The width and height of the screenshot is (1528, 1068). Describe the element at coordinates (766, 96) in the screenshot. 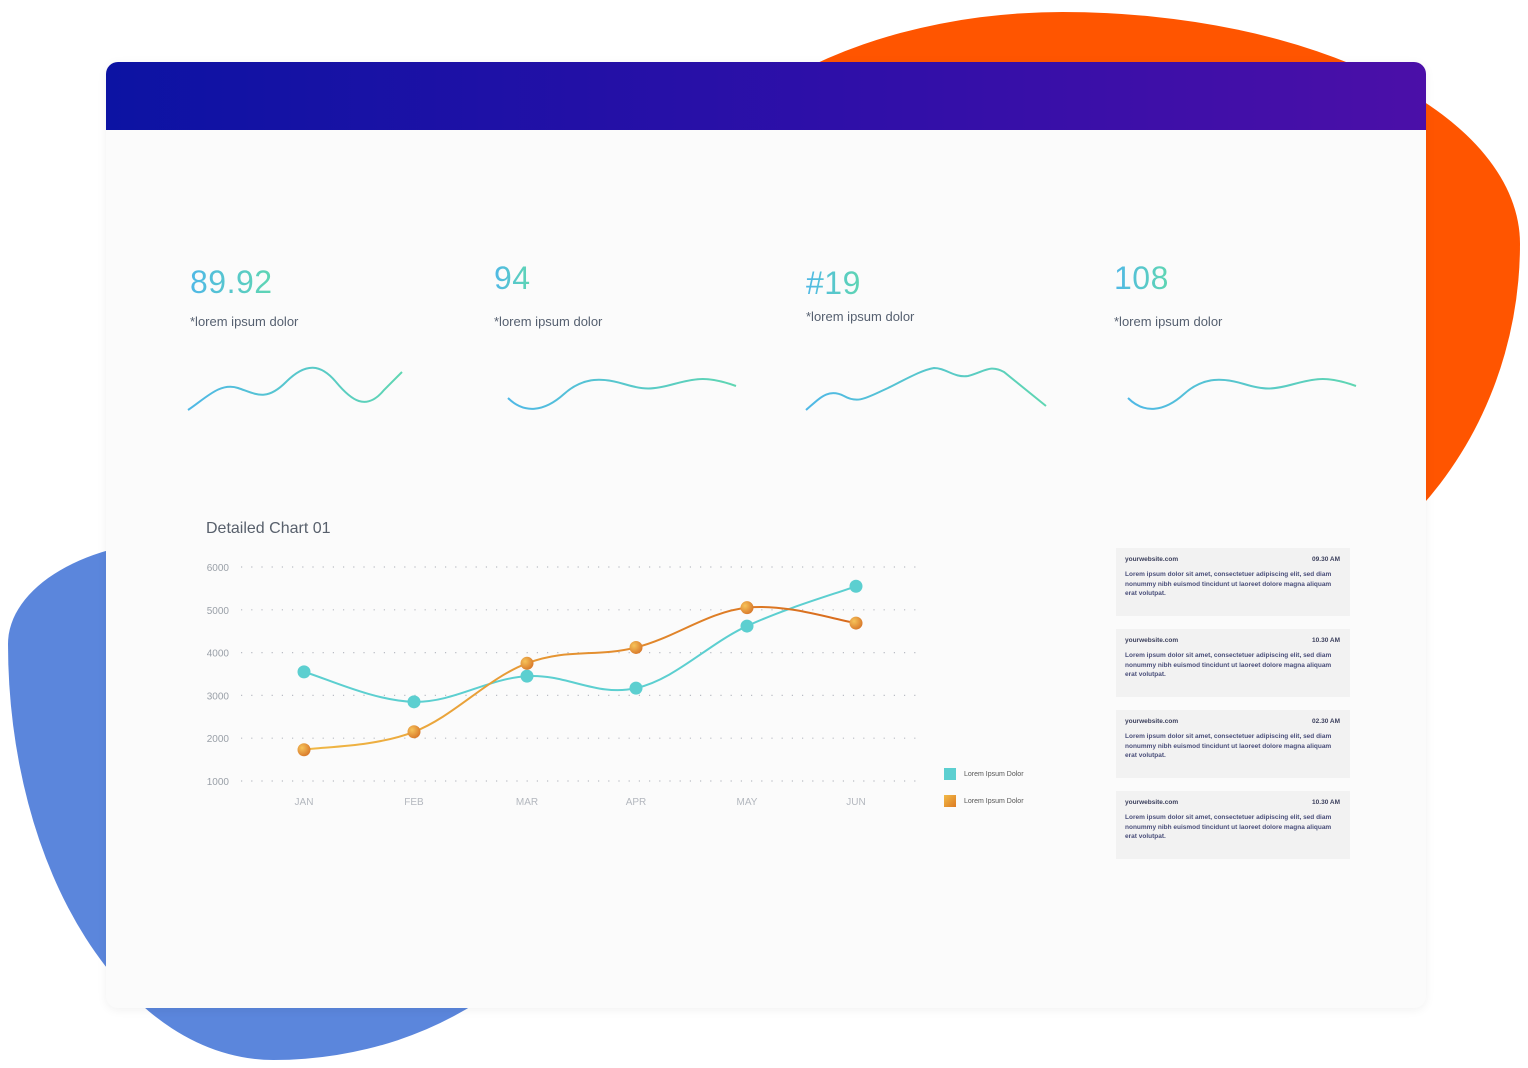

I see `title-bar` at that location.